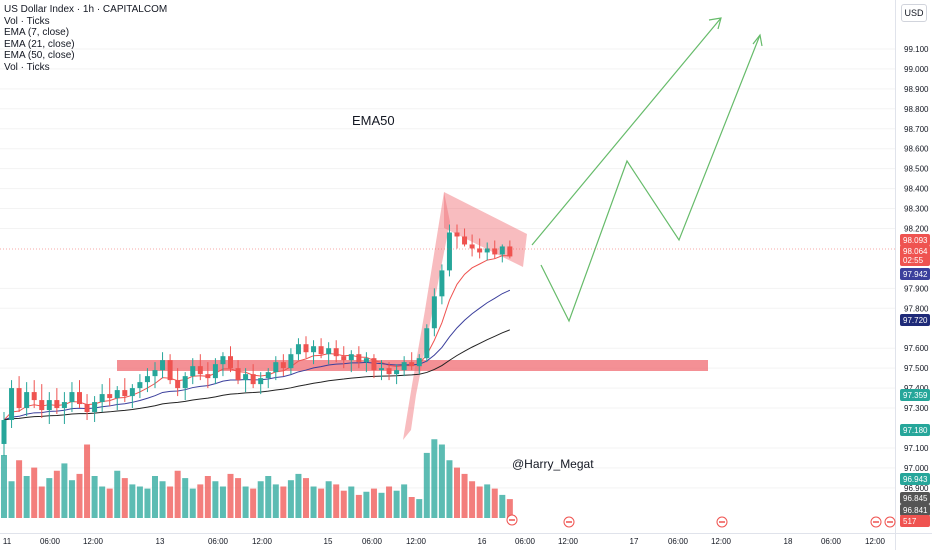  I want to click on author-watermark: @Harry_Megat, so click(553, 464).